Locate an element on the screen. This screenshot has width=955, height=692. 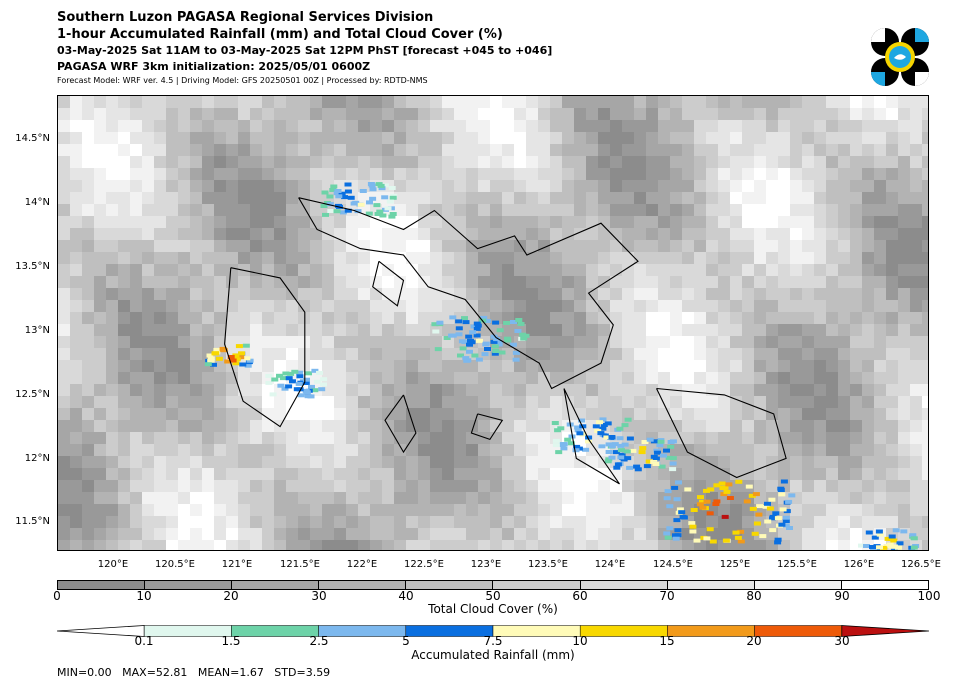
lon-tick: 122.5°E is located at coordinates (424, 564).